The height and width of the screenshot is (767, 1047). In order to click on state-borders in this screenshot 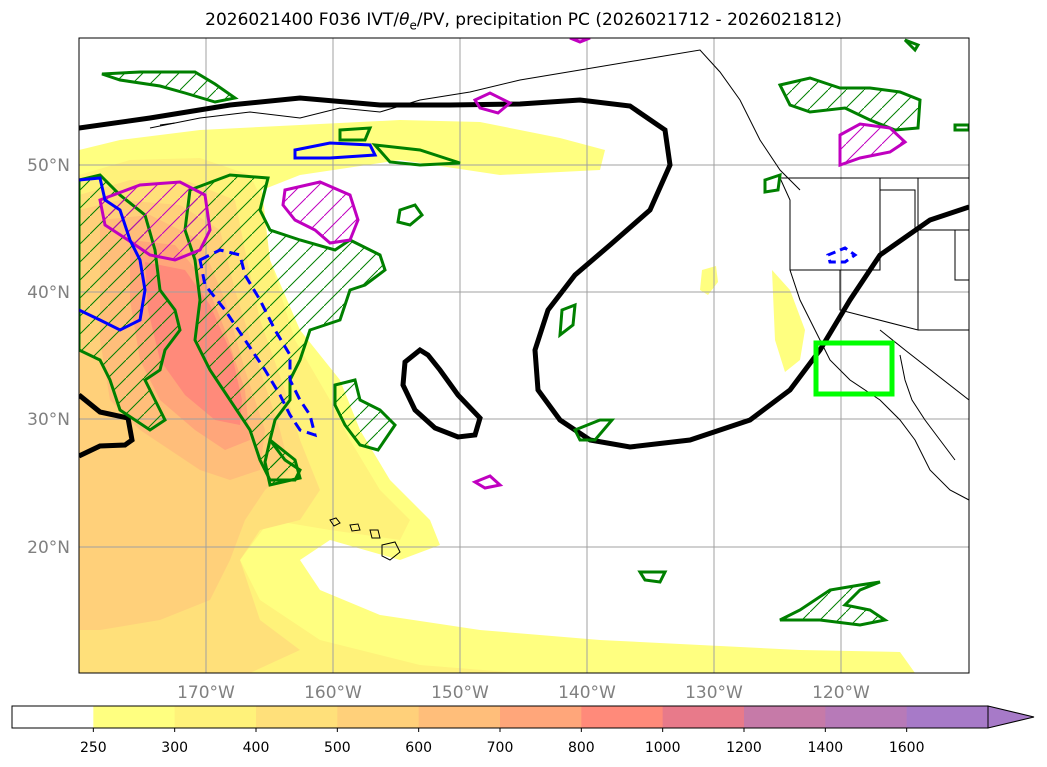, I will do `click(879, 289)`.